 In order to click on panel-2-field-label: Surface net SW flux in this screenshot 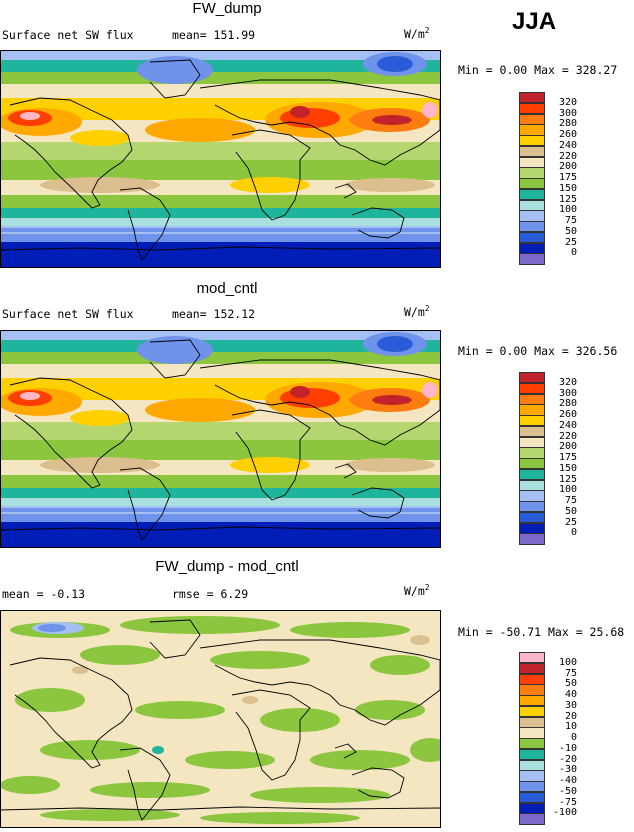, I will do `click(68, 314)`.